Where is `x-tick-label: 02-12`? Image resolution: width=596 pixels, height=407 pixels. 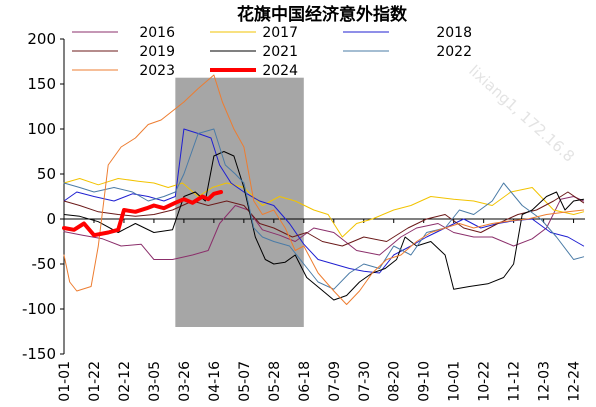 x-tick-label: 02-12 is located at coordinates (125, 381).